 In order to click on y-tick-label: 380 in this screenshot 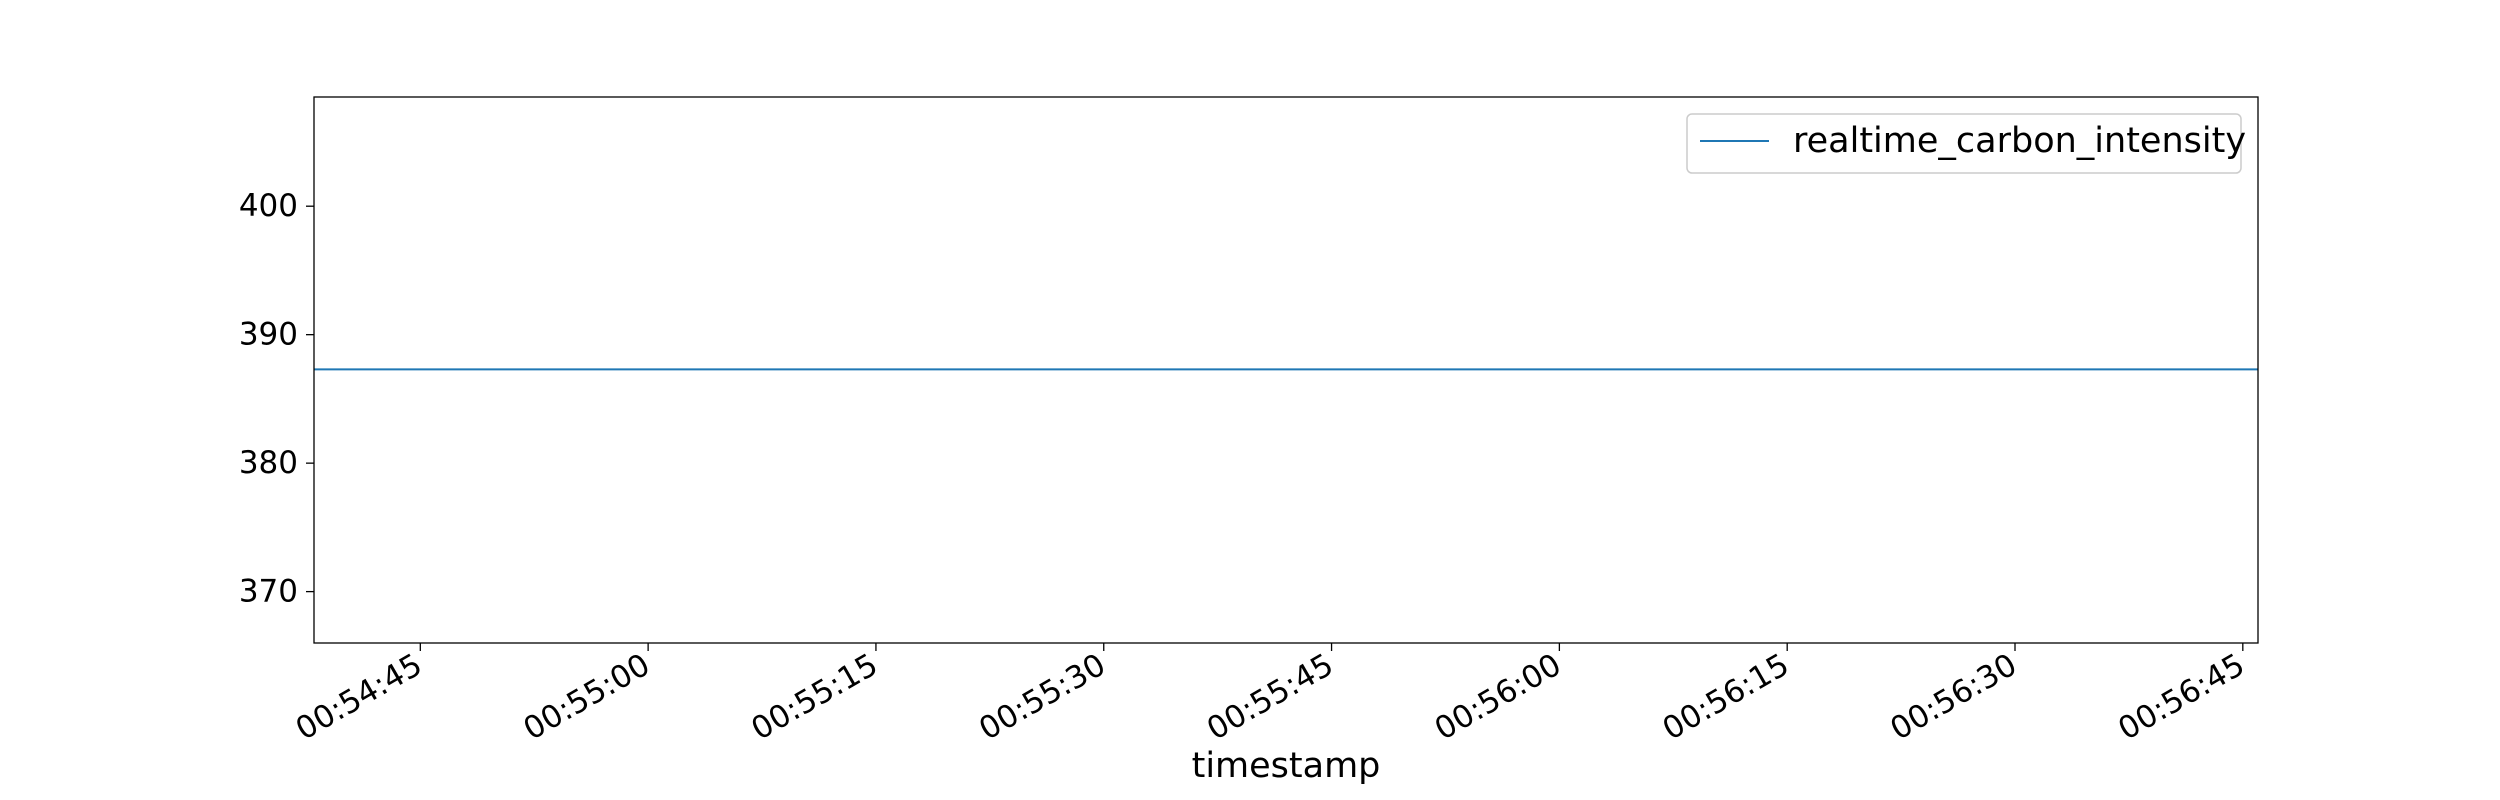, I will do `click(268, 463)`.